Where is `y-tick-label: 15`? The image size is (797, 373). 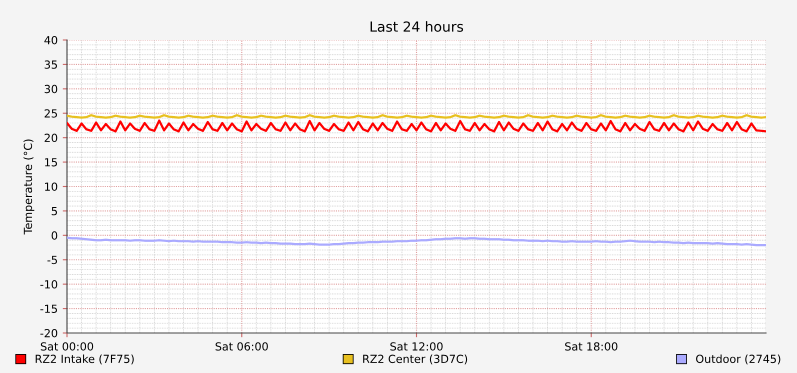
y-tick-label: 15 is located at coordinates (51, 162).